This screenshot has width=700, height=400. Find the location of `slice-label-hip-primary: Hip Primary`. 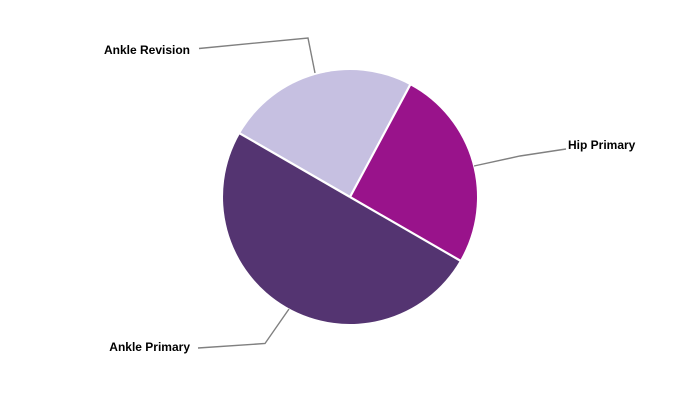

slice-label-hip-primary: Hip Primary is located at coordinates (602, 145).